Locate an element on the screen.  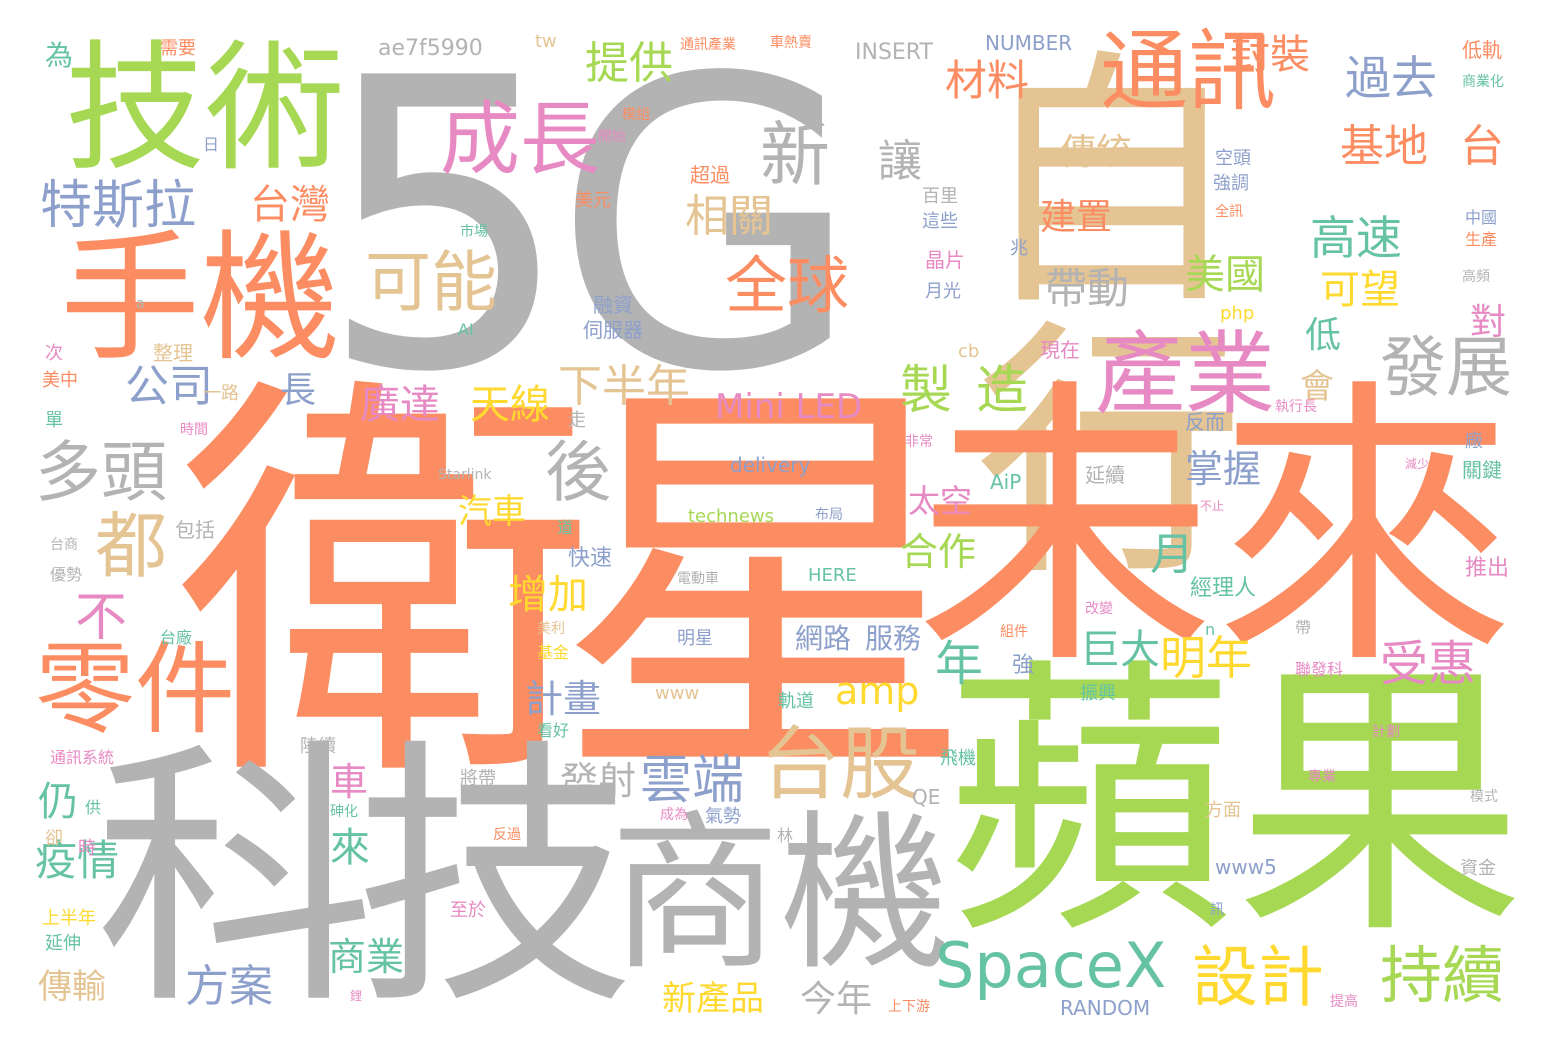
word-baili: 百里 is located at coordinates (940, 196).